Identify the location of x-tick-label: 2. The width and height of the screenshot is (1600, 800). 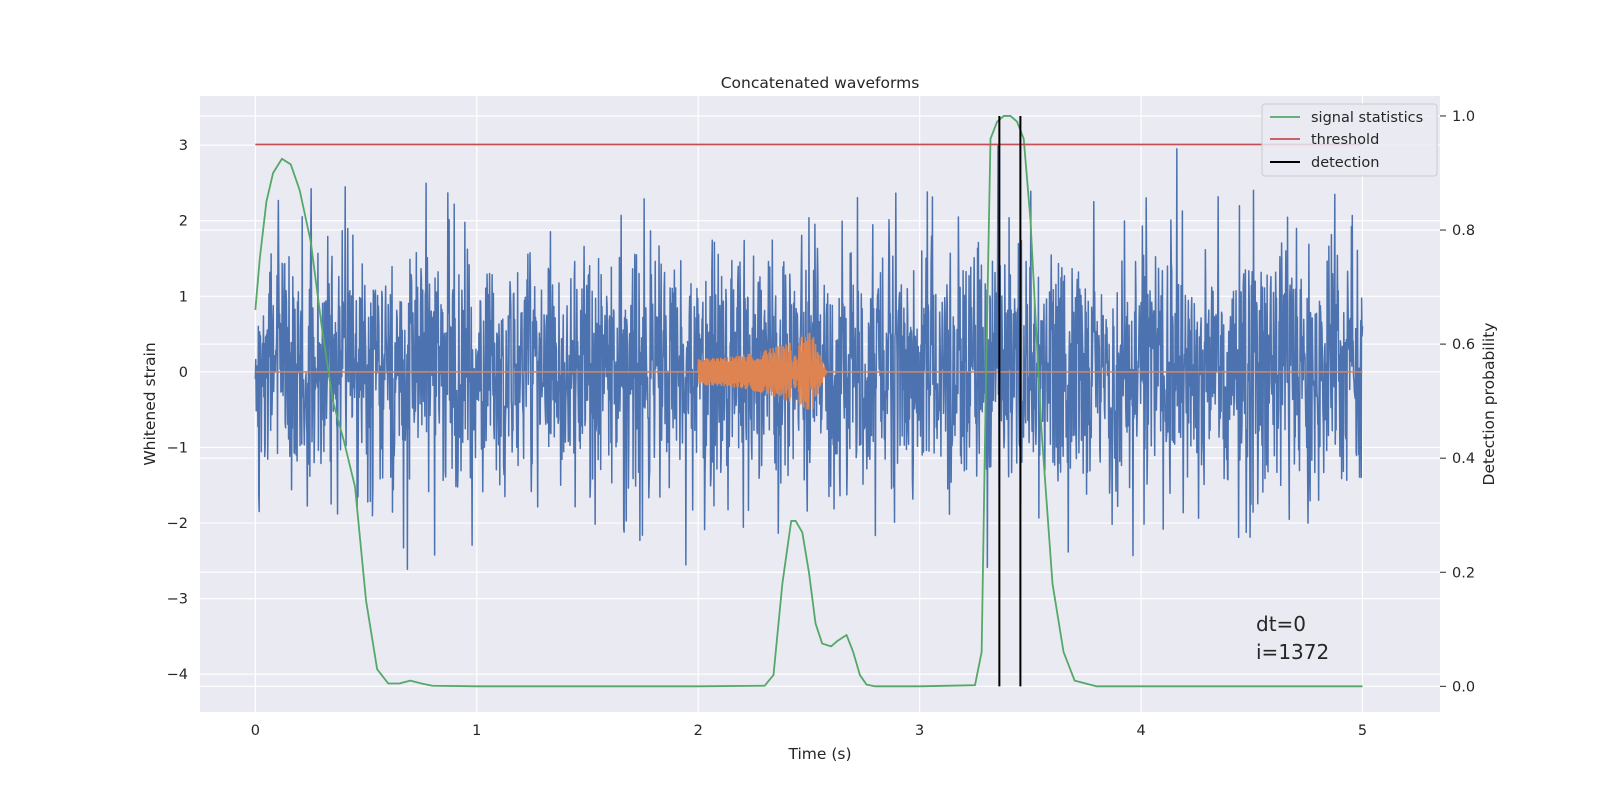
(698, 731).